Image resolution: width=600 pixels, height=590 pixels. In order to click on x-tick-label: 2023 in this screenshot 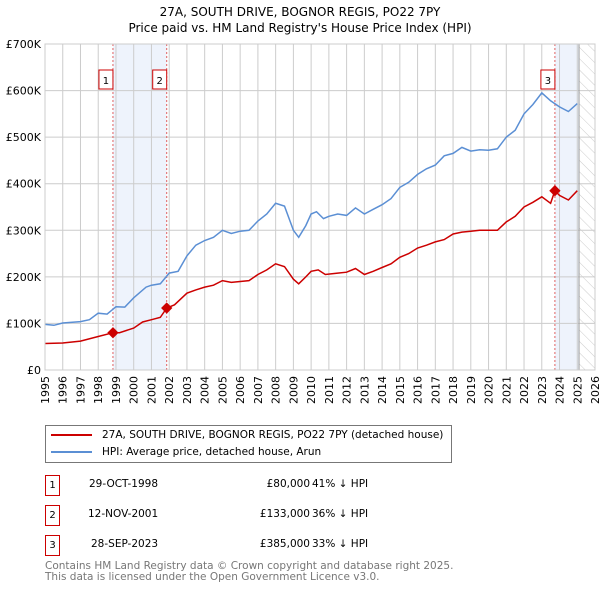, I will do `click(542, 390)`.